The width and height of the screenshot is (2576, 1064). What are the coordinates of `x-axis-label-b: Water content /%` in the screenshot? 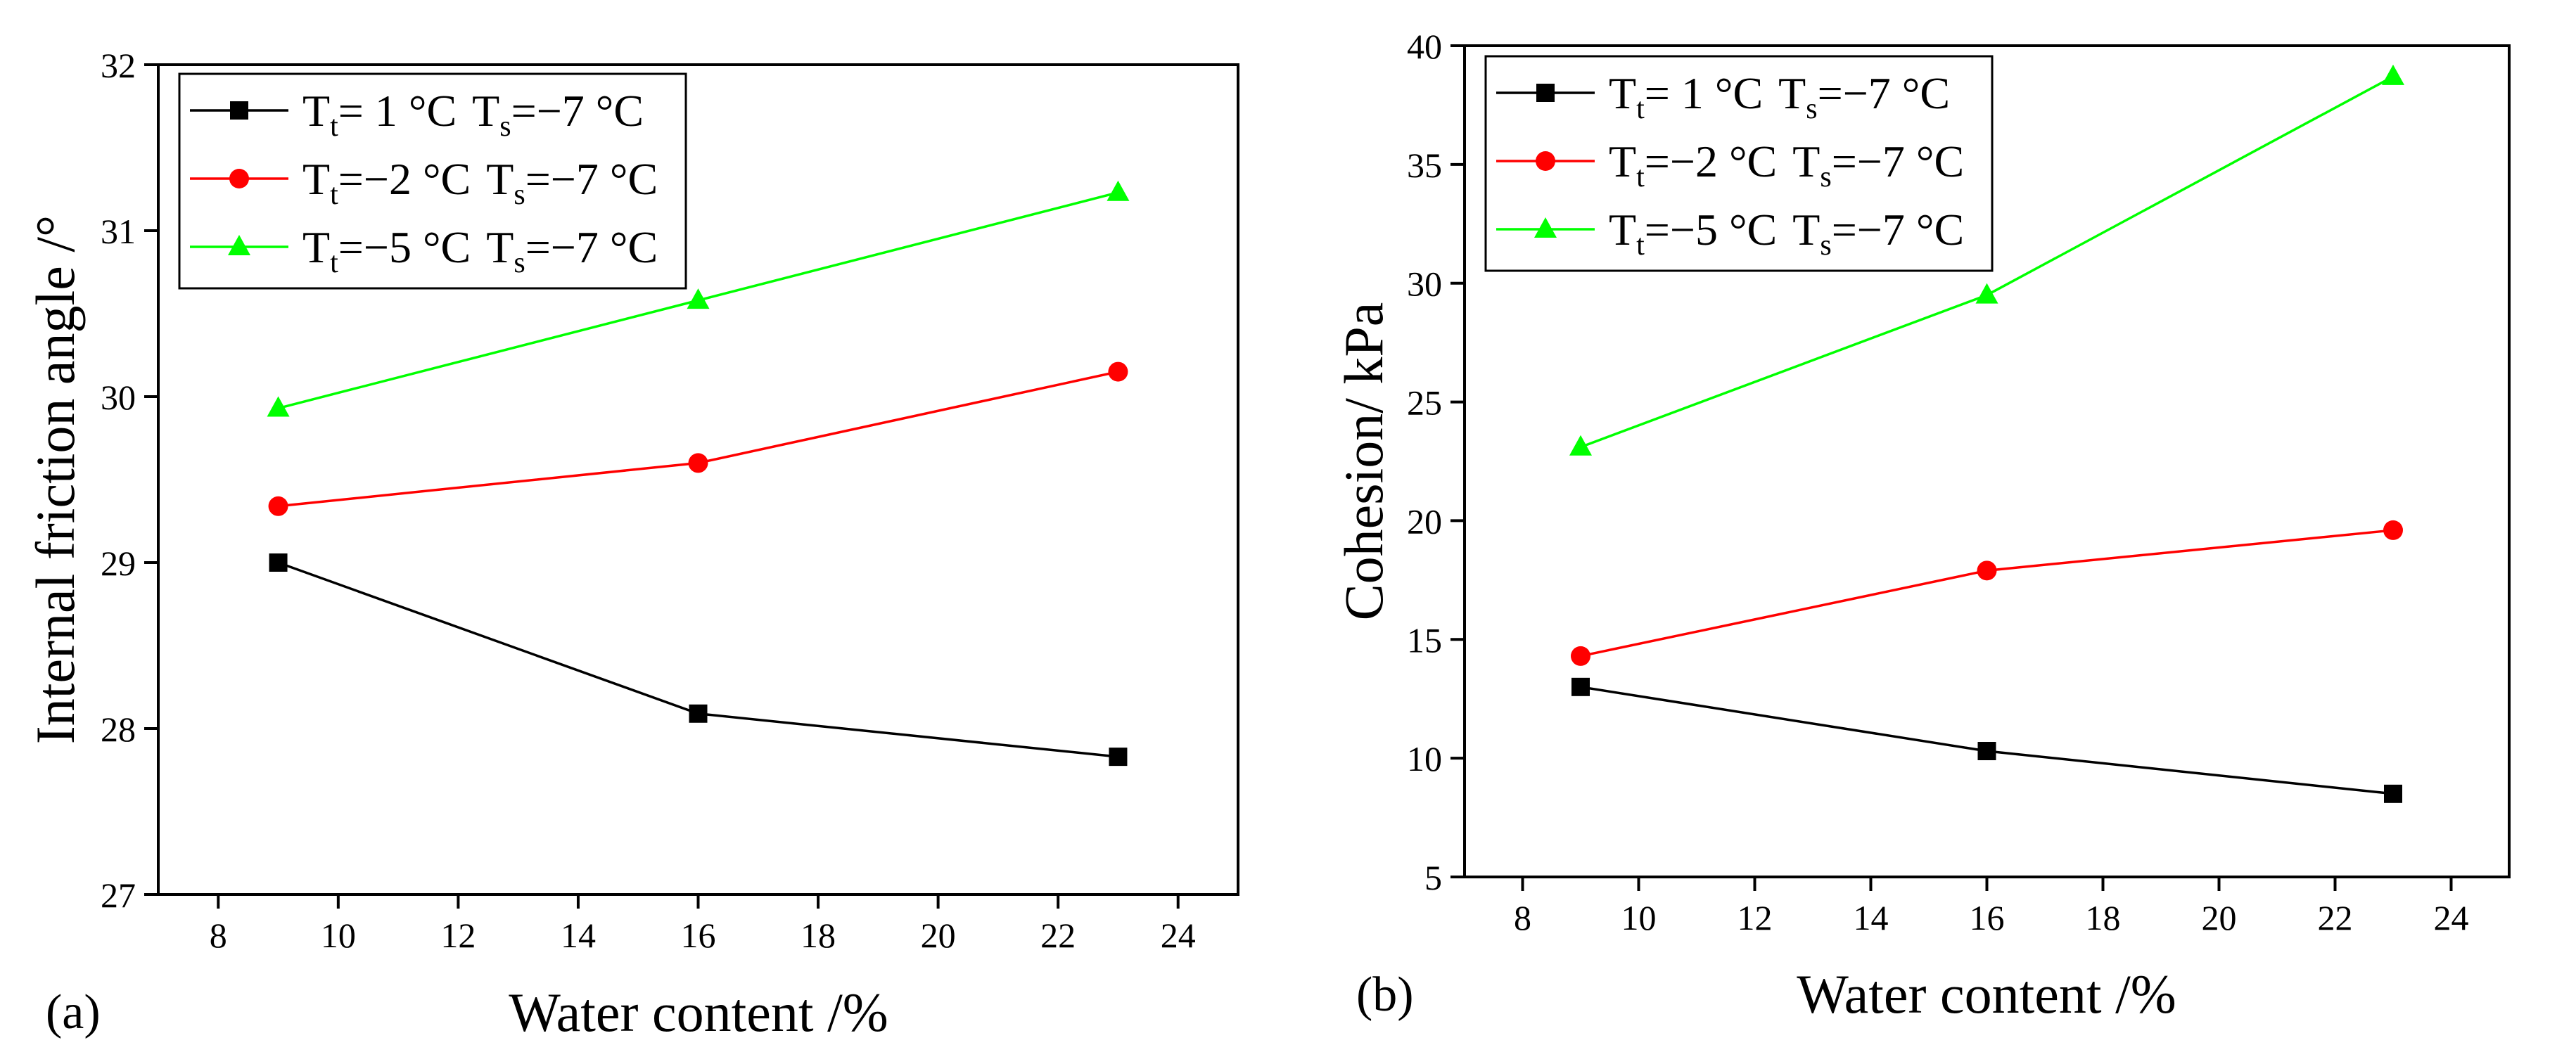 It's located at (1986, 994).